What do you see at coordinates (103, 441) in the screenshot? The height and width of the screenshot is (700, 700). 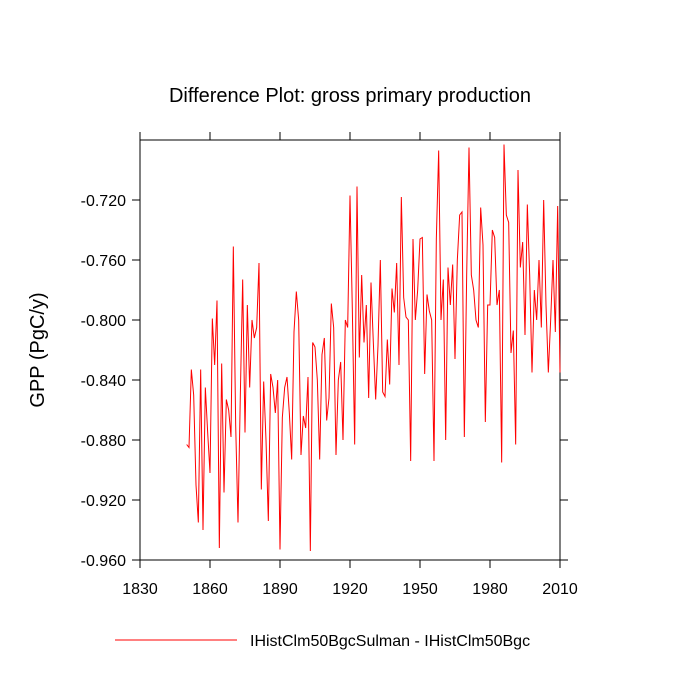 I see `y-tick-label: -0.880` at bounding box center [103, 441].